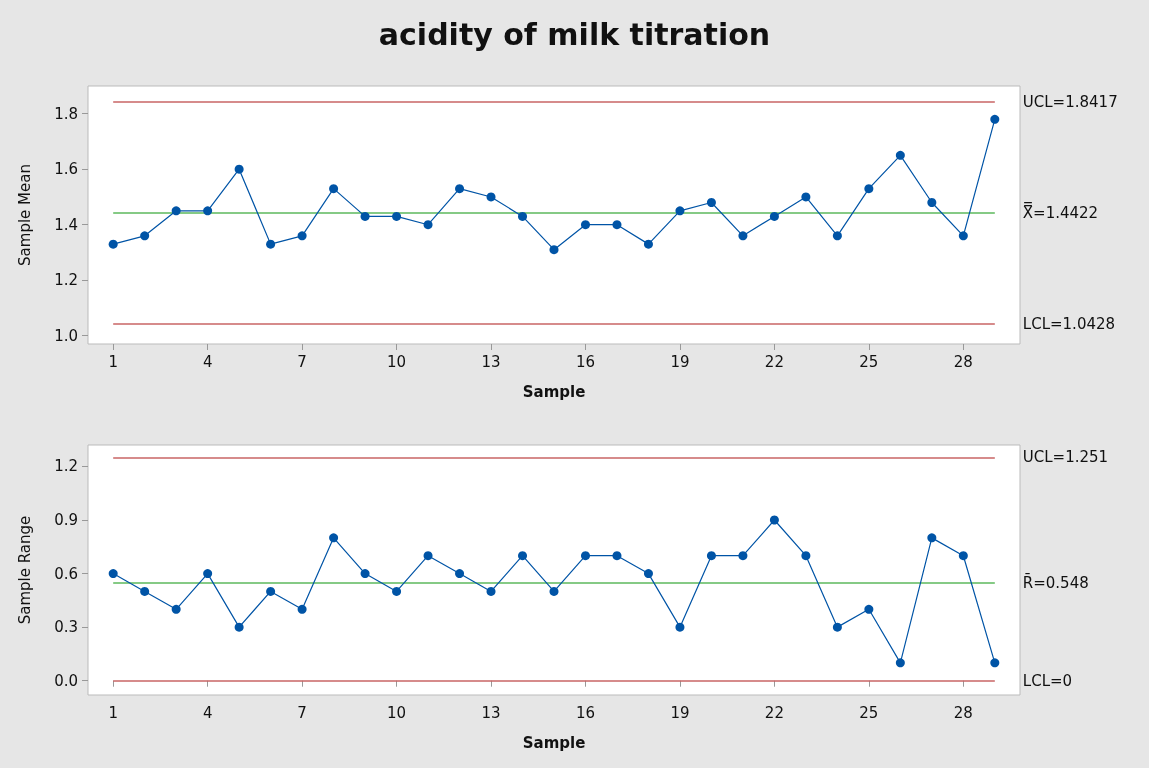 The height and width of the screenshot is (768, 1149). What do you see at coordinates (24, 570) in the screenshot?
I see `y-axis-title: Sample Range` at bounding box center [24, 570].